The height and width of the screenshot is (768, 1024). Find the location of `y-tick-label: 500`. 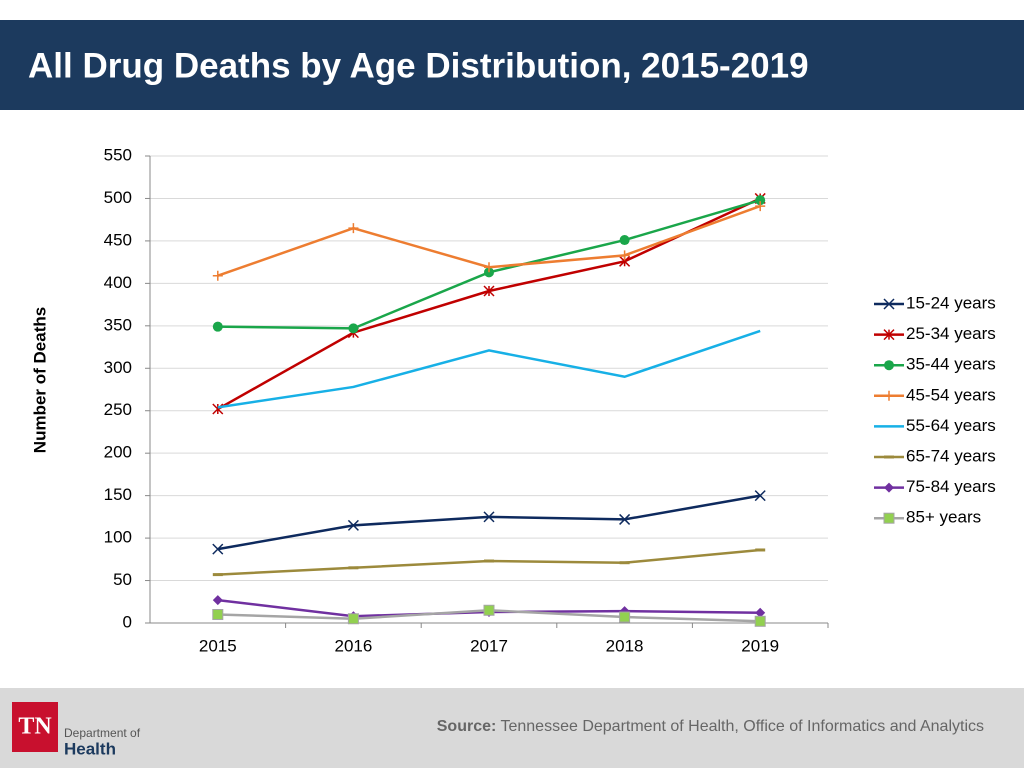

y-tick-label: 500 is located at coordinates (118, 197).